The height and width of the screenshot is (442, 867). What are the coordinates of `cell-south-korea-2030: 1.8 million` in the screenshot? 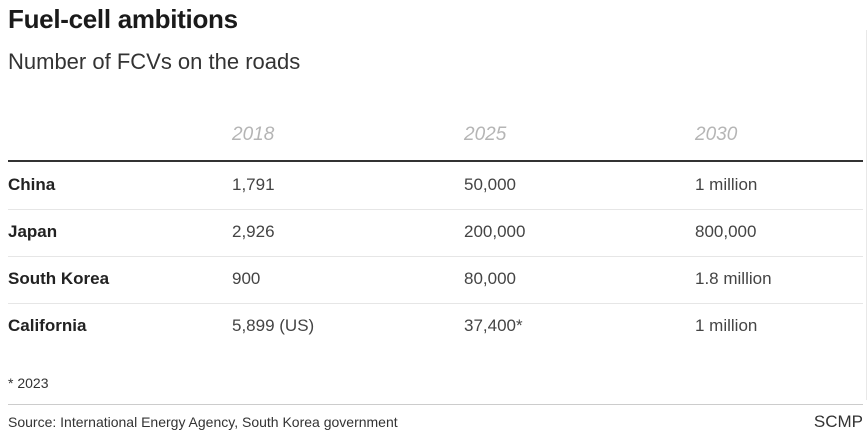 It's located at (733, 278).